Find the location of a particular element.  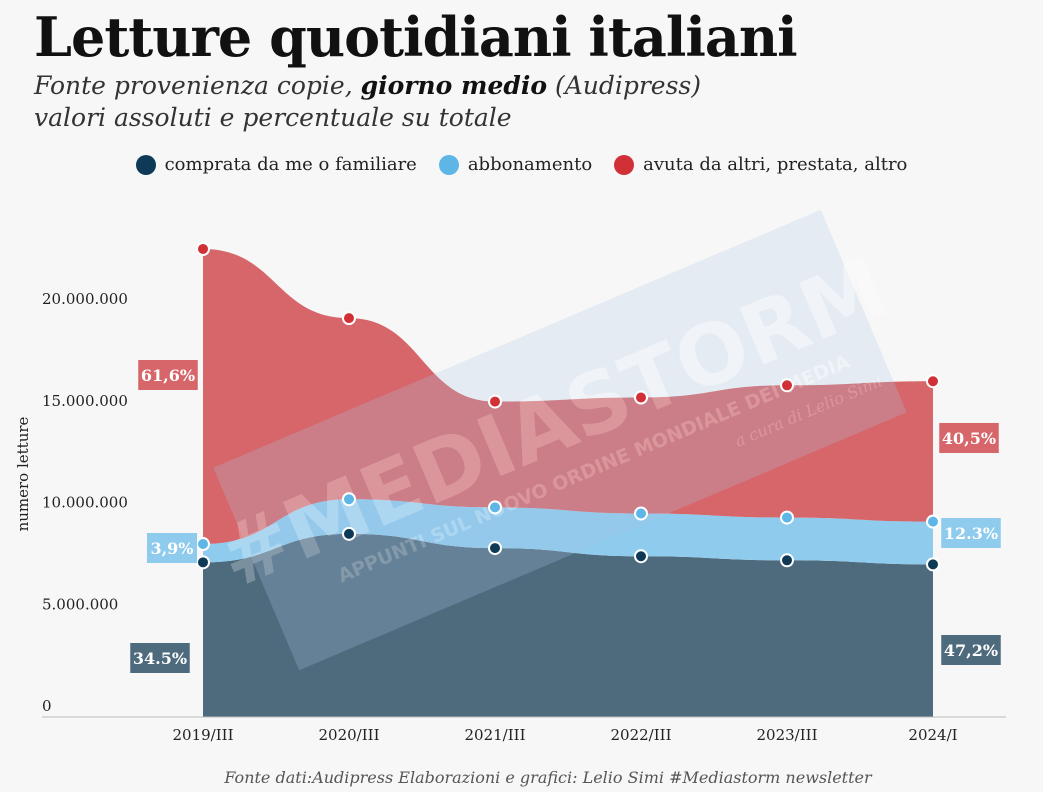

legend-label: comprata da me o familiare is located at coordinates (290, 164).